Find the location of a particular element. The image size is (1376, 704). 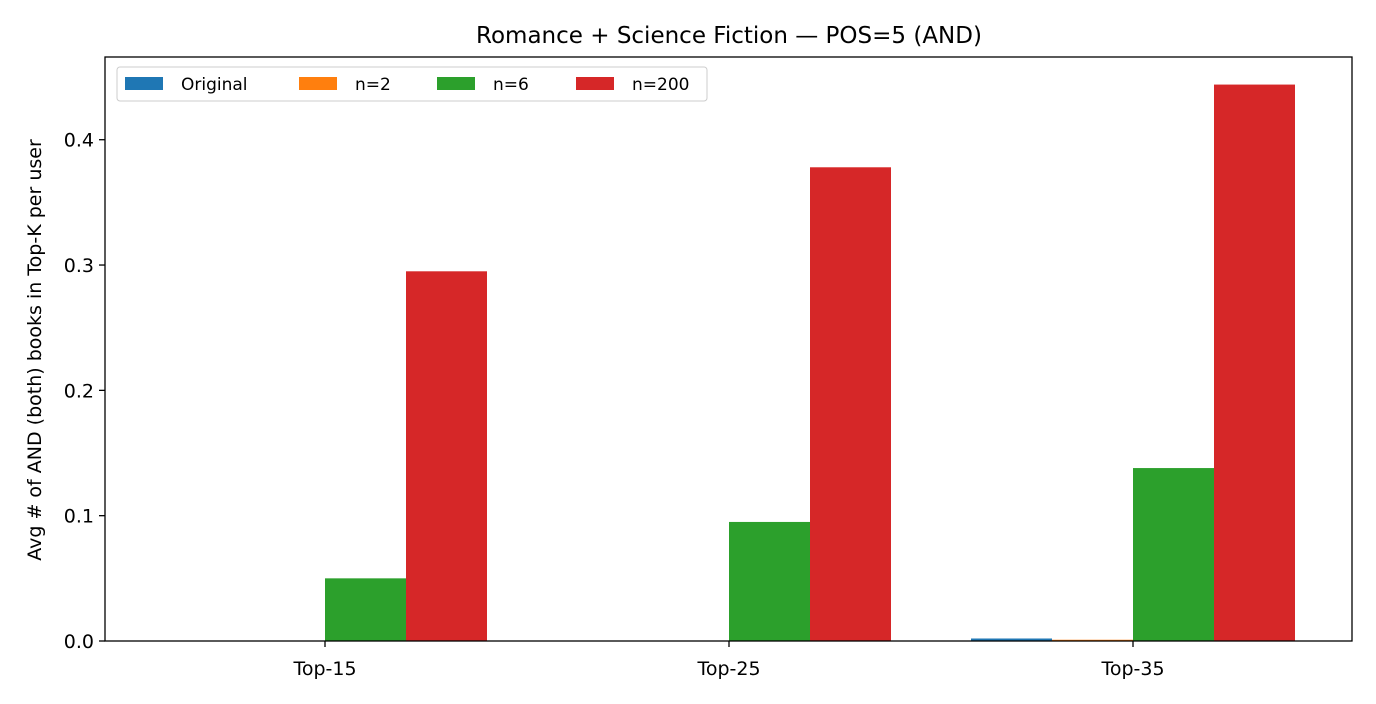

legend-box is located at coordinates (412, 84).